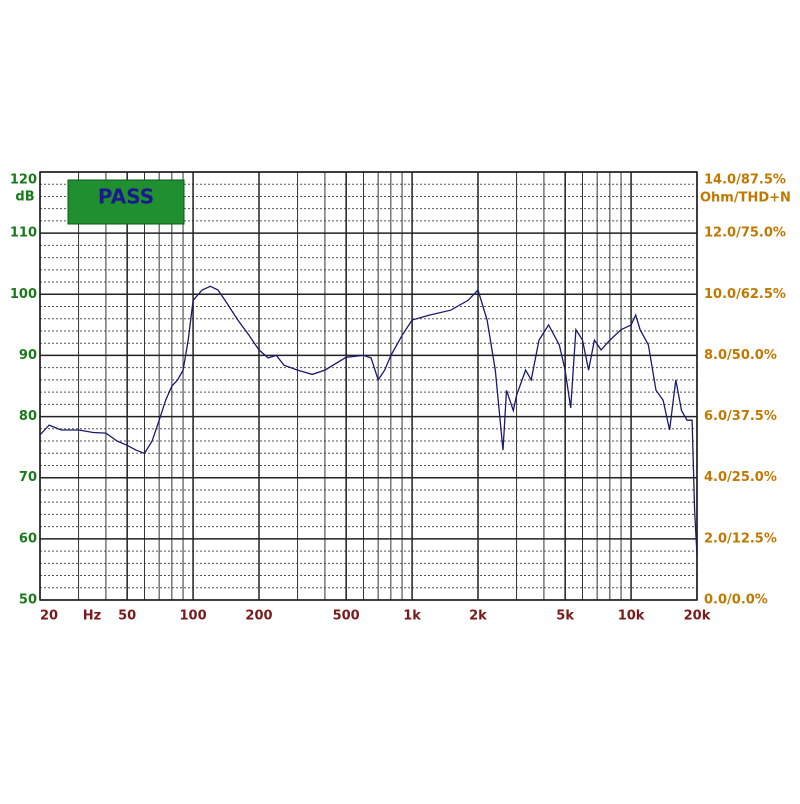 This screenshot has height=804, width=800. Describe the element at coordinates (28, 477) in the screenshot. I see `y-tick-label: 70` at that location.